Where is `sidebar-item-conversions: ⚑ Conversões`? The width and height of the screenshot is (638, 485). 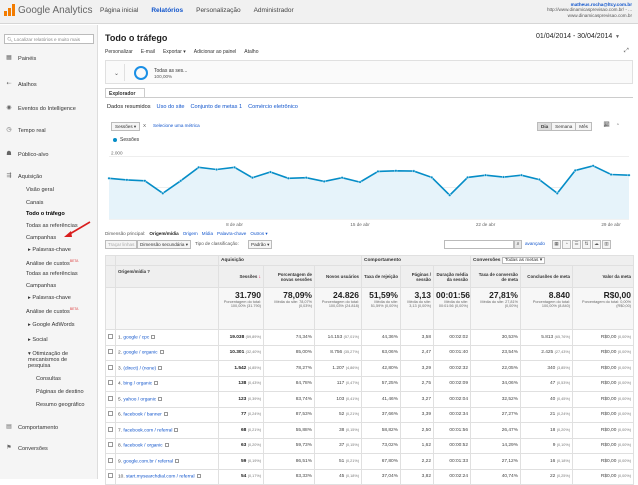
sidebar-item-conversions: ⚑ Conversões is located at coordinates (26, 448).